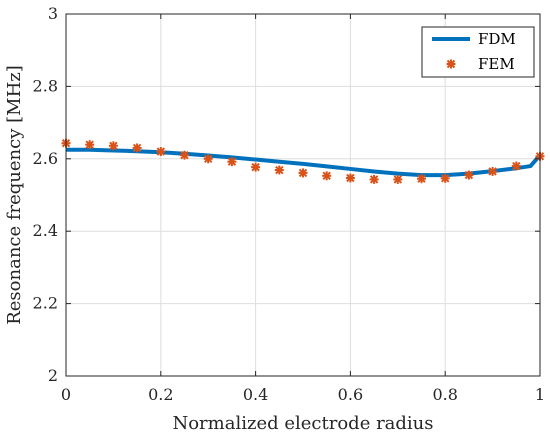  What do you see at coordinates (451, 64) in the screenshot?
I see `legend-fem-marker` at bounding box center [451, 64].